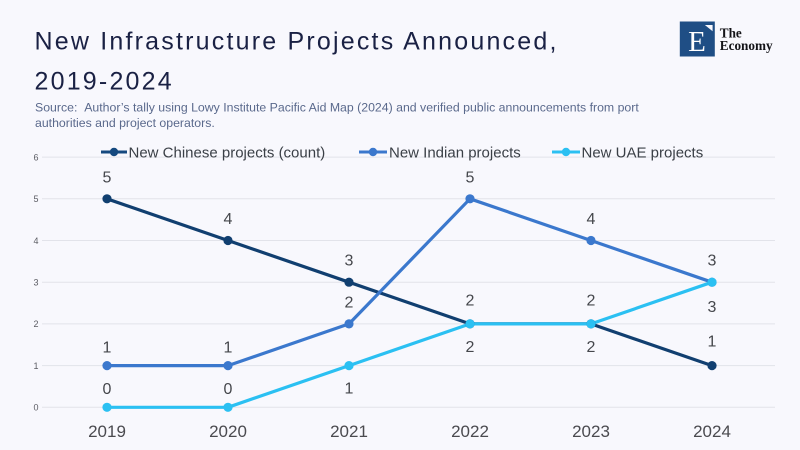  Describe the element at coordinates (643, 152) in the screenshot. I see `svg-text: New UAE projects` at that location.